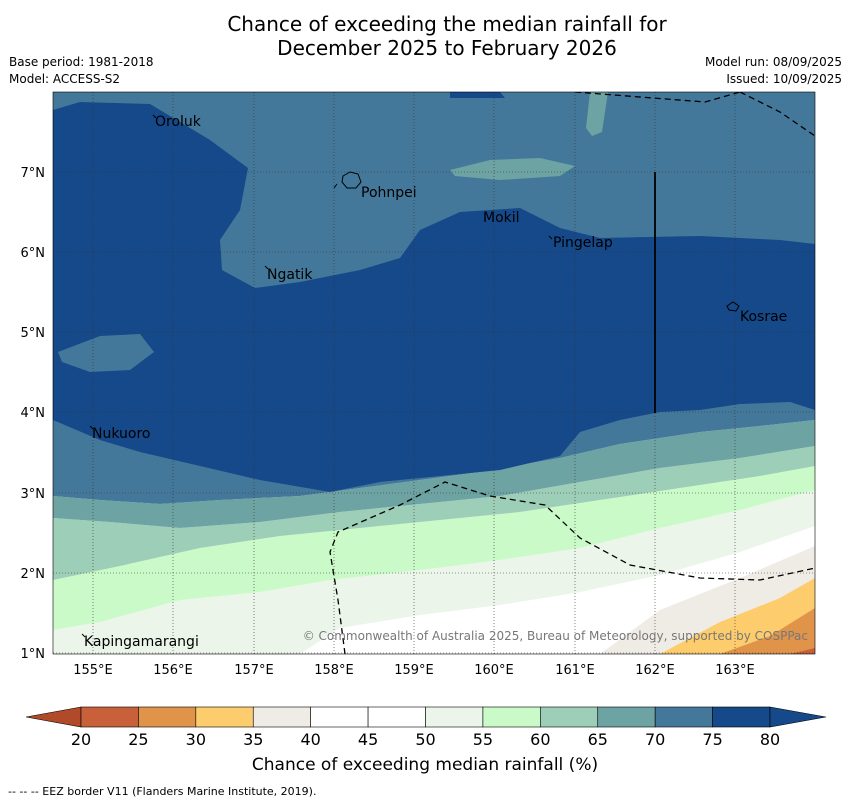  Describe the element at coordinates (494, 670) in the screenshot. I see `longitude-tick-label: 160°E` at that location.